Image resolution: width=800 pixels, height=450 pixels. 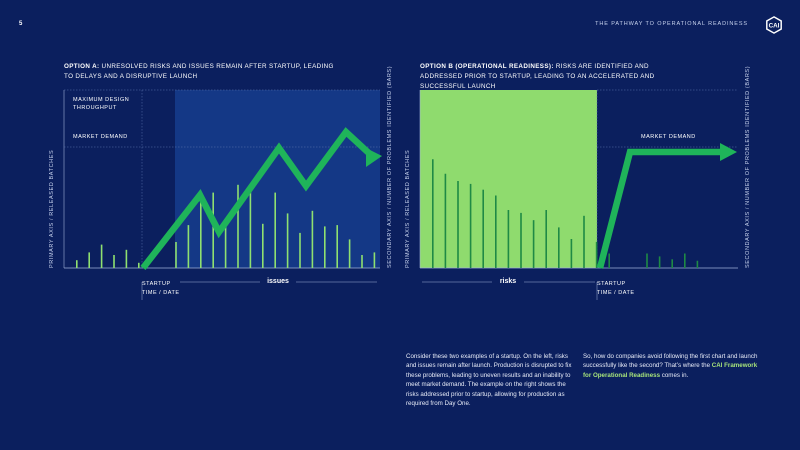 I want to click on left-arrow-head, so click(x=374, y=157).